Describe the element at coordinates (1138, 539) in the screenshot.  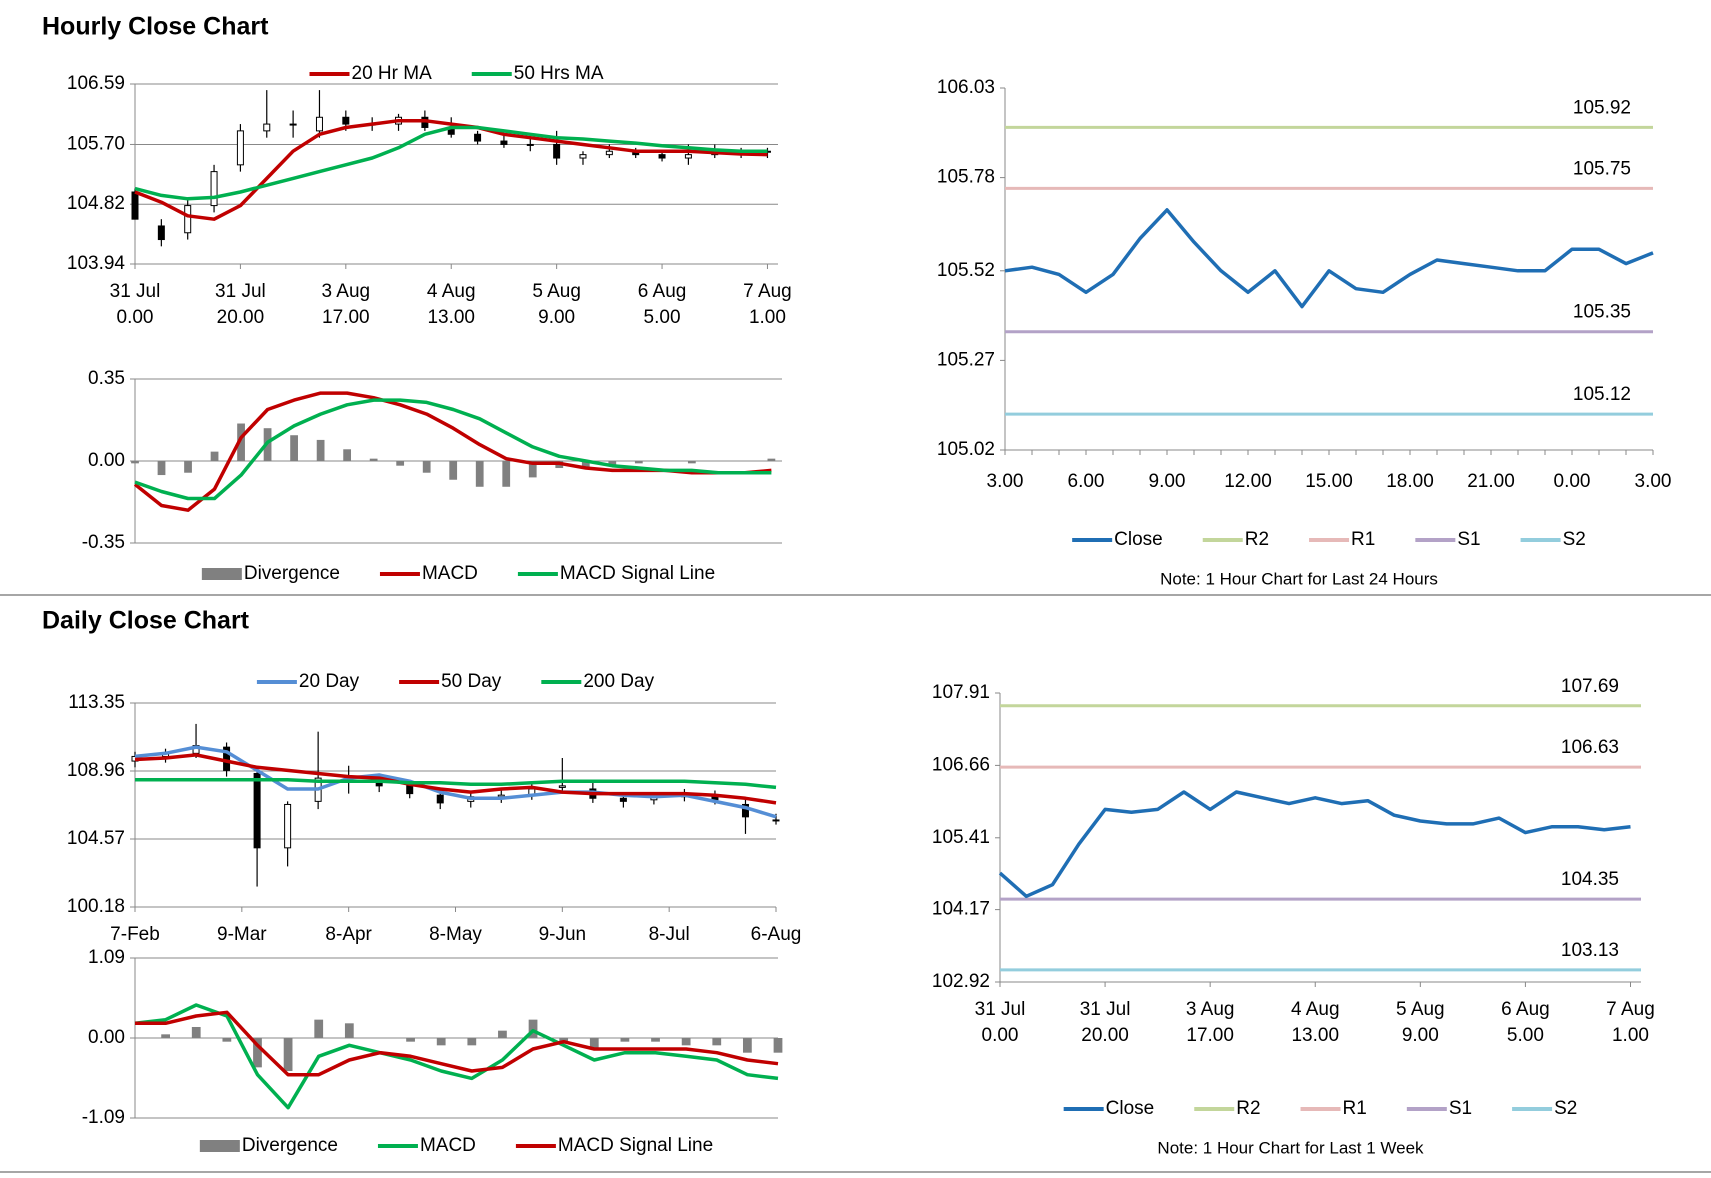
I see `legend-label: Close` at that location.